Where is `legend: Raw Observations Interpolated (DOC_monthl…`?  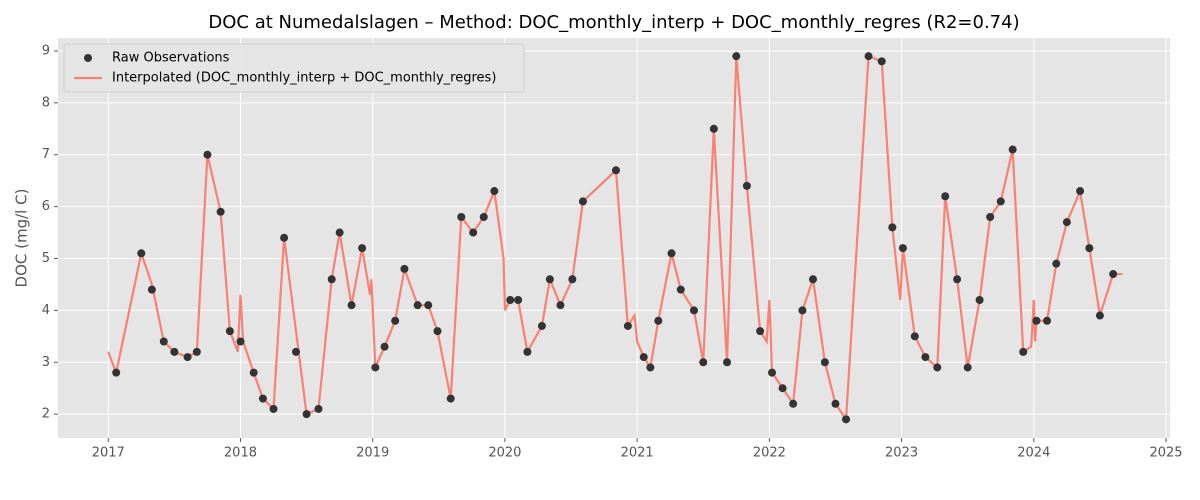
legend: Raw Observations Interpolated (DOC_monthl… is located at coordinates (294, 68).